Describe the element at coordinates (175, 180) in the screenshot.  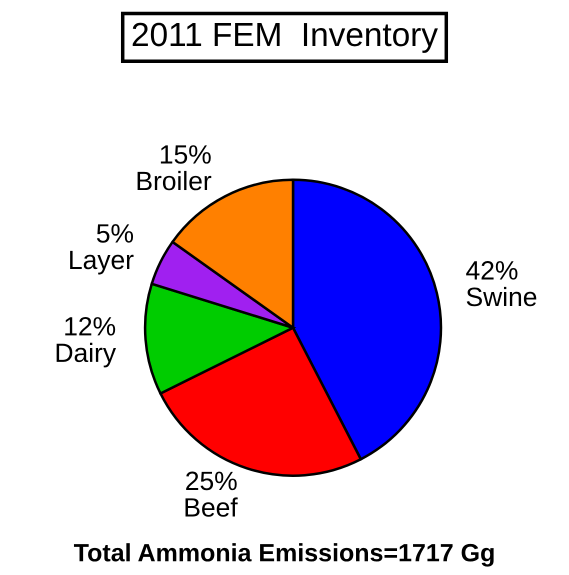
I see `slice-label: Broiler` at that location.